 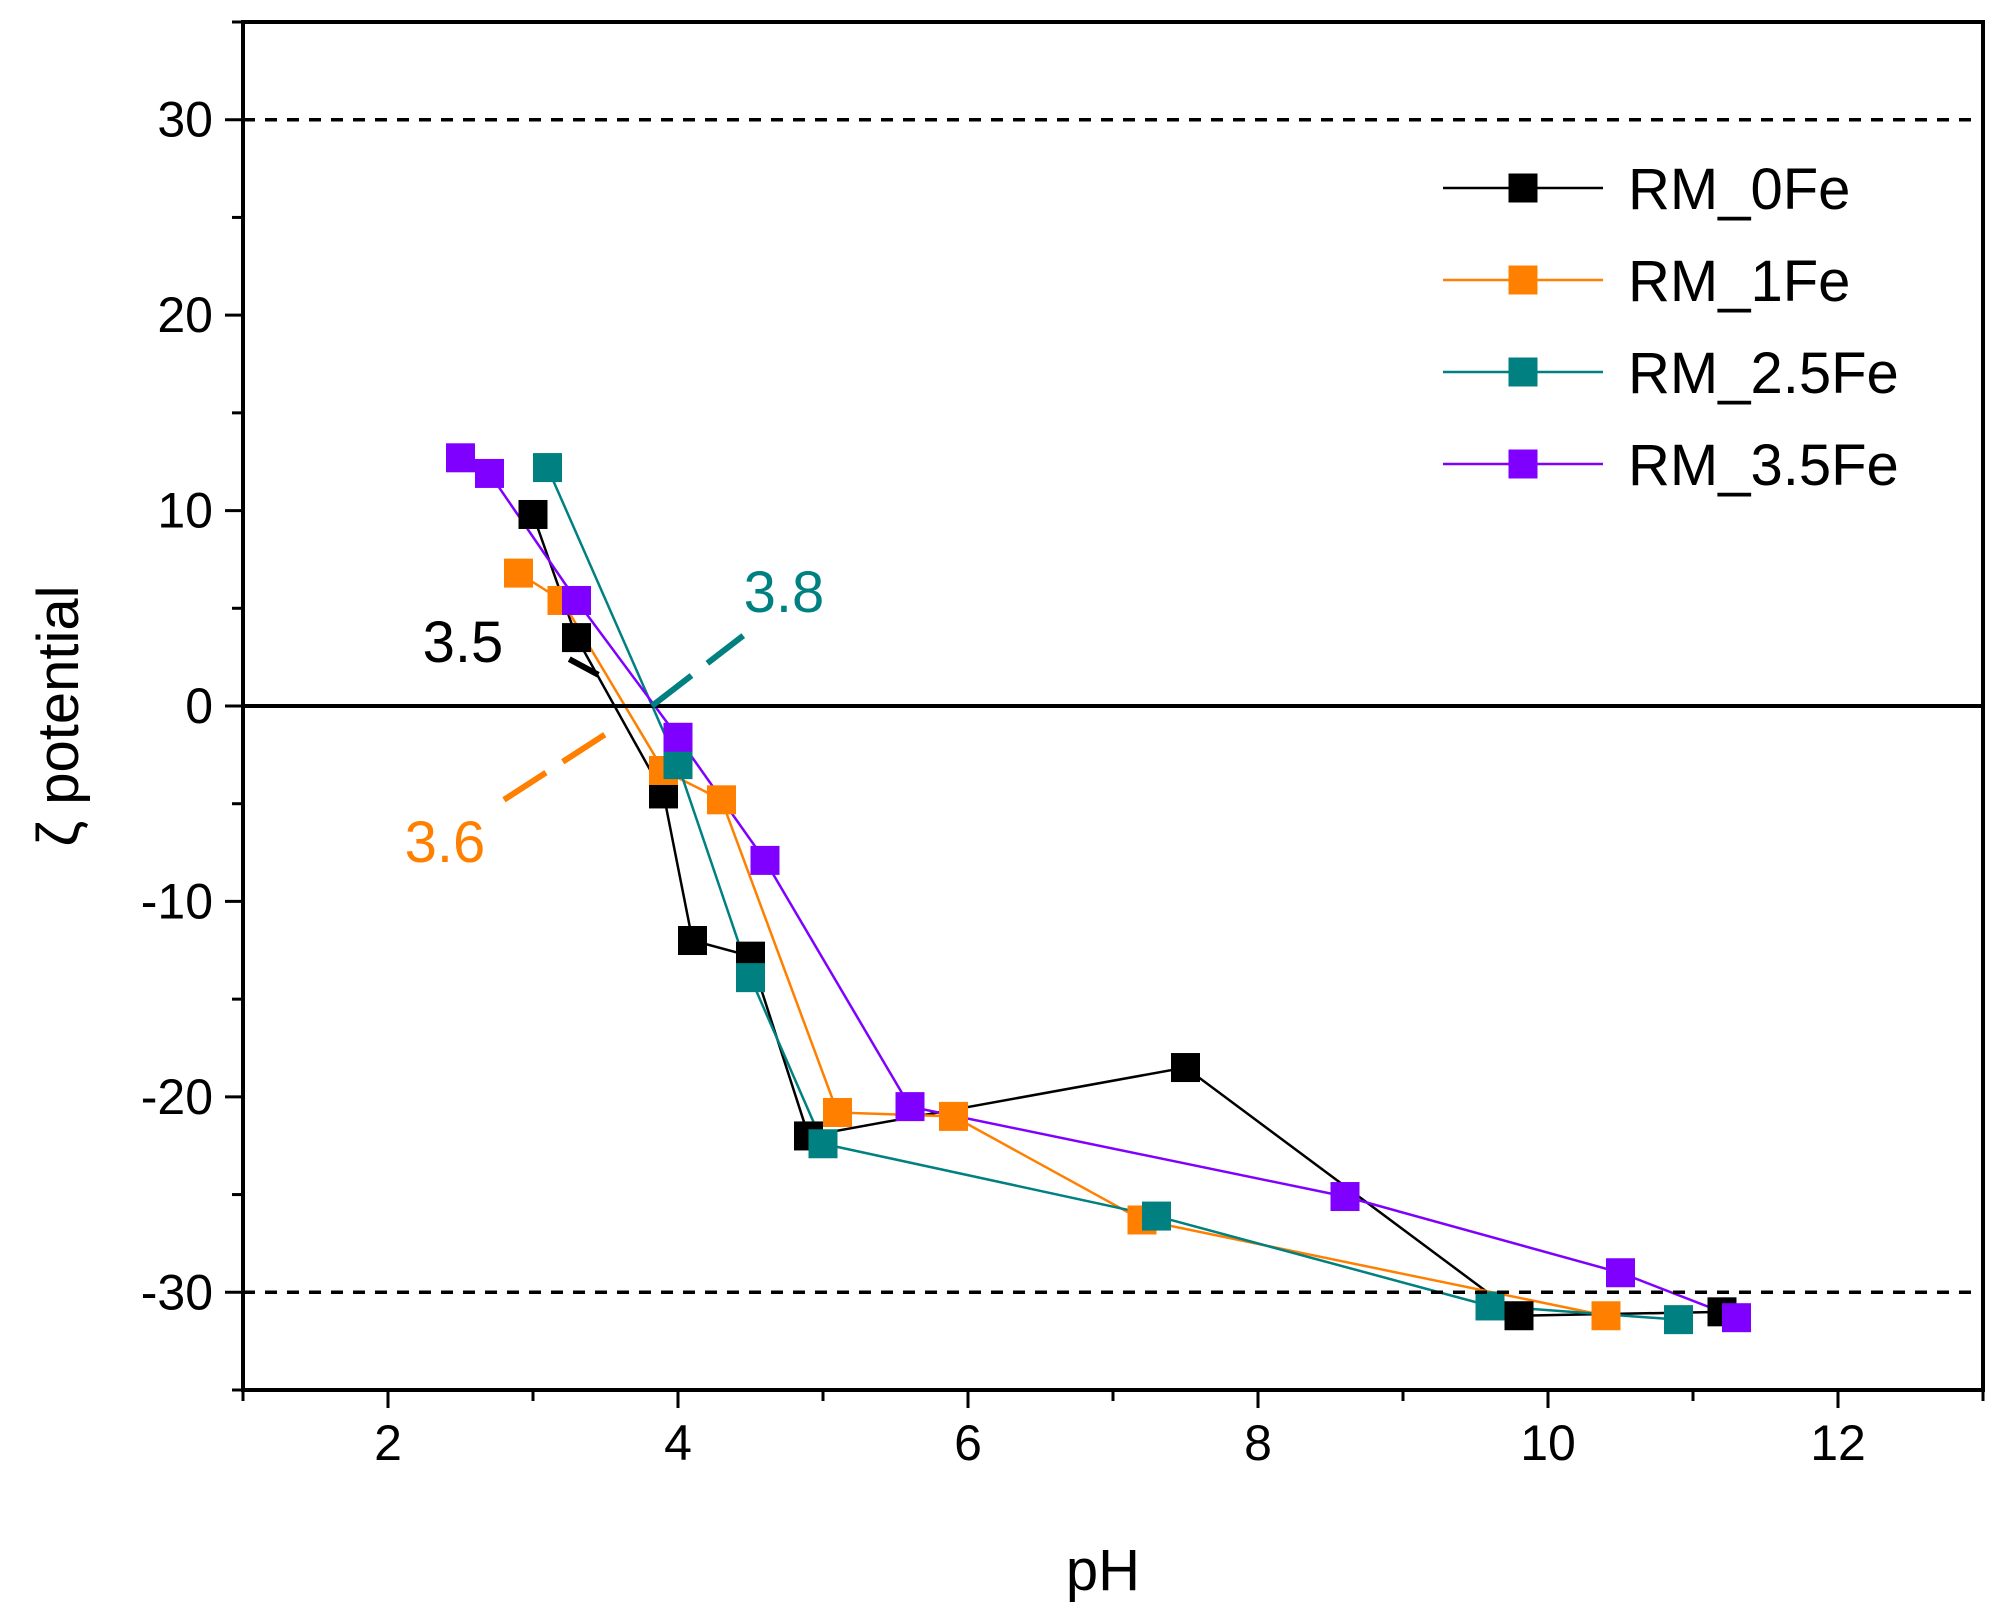 What do you see at coordinates (558, 764) in the screenshot?
I see `annotation-leader-3.6` at bounding box center [558, 764].